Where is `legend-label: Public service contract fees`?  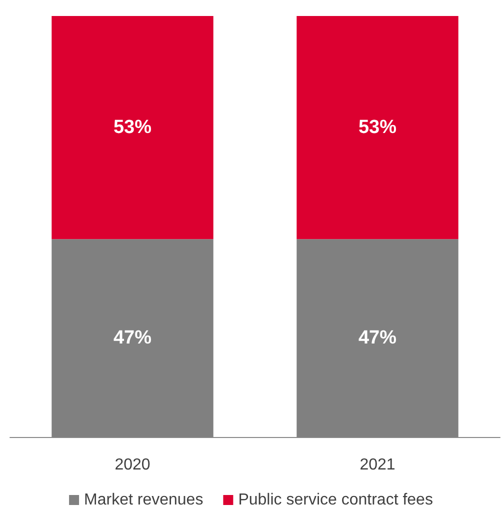 legend-label: Public service contract fees is located at coordinates (335, 500).